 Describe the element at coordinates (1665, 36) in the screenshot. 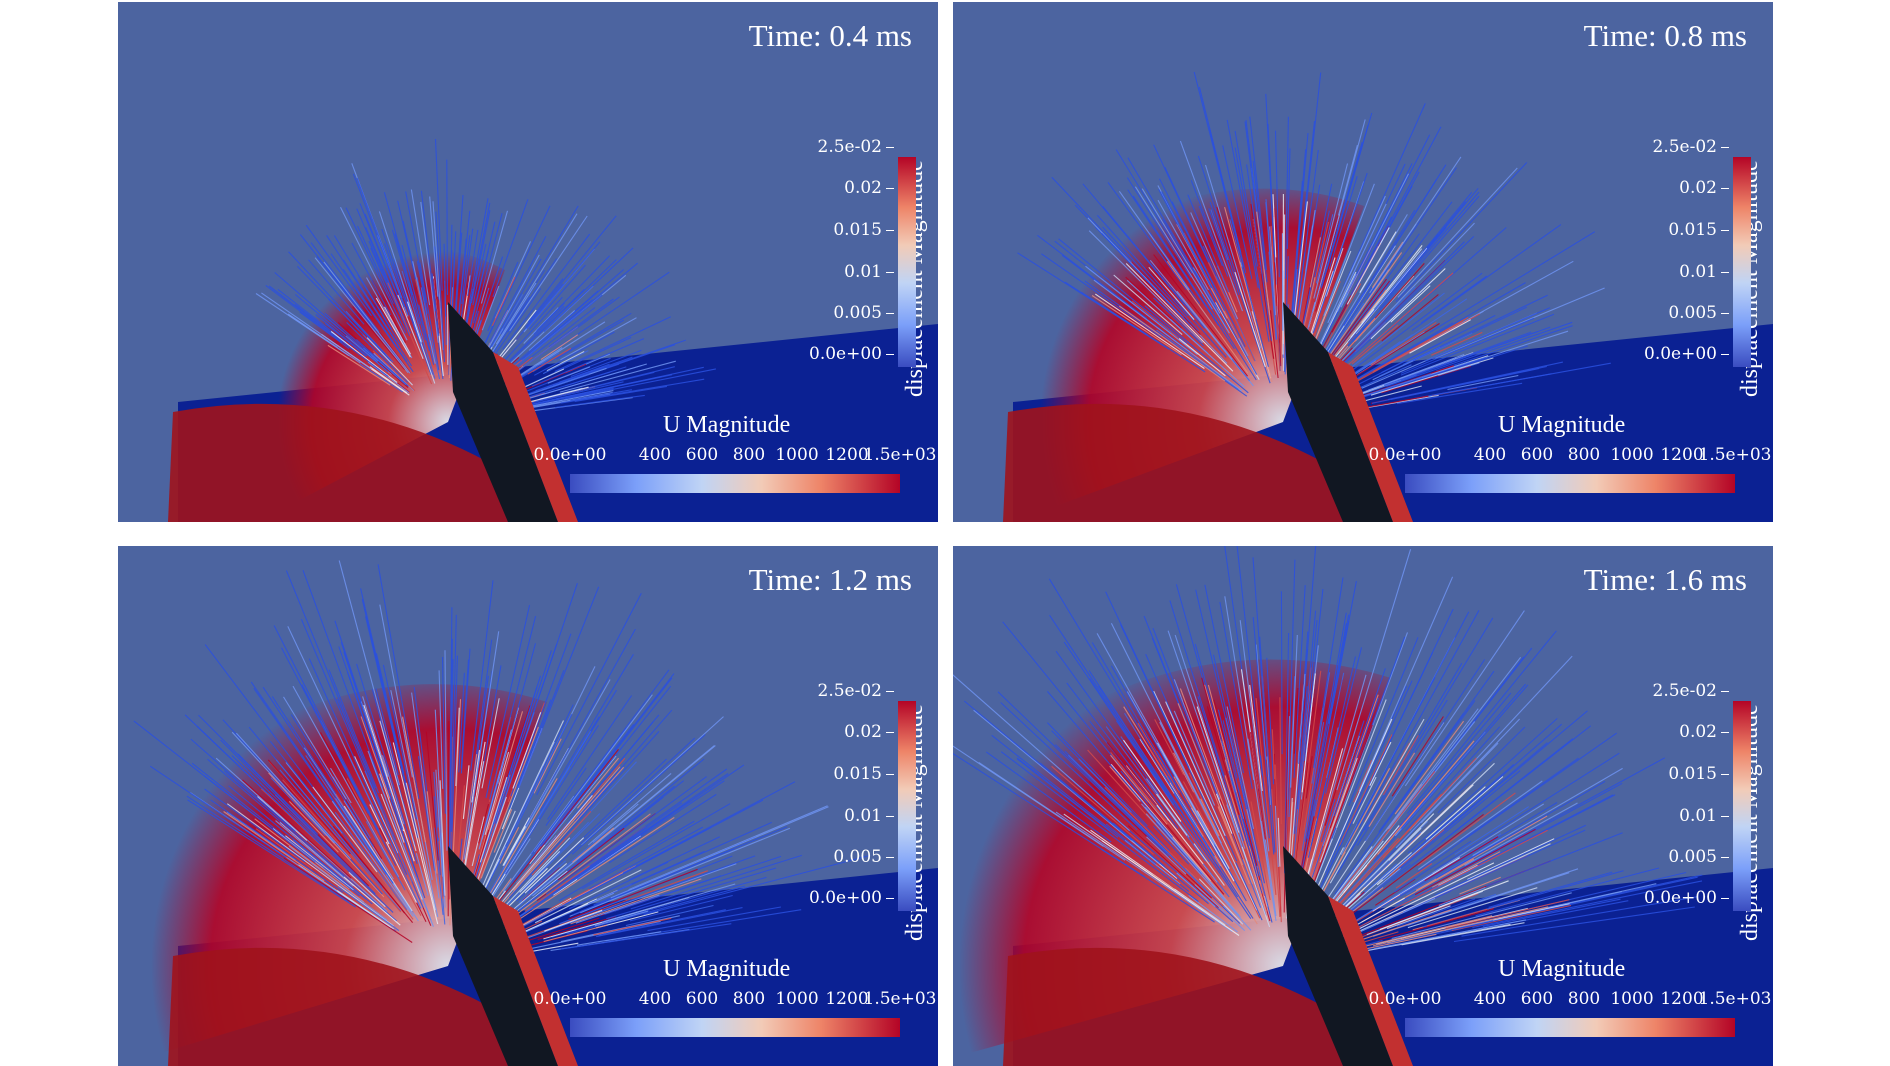

I see `time-label: Time: 0.8 ms` at that location.